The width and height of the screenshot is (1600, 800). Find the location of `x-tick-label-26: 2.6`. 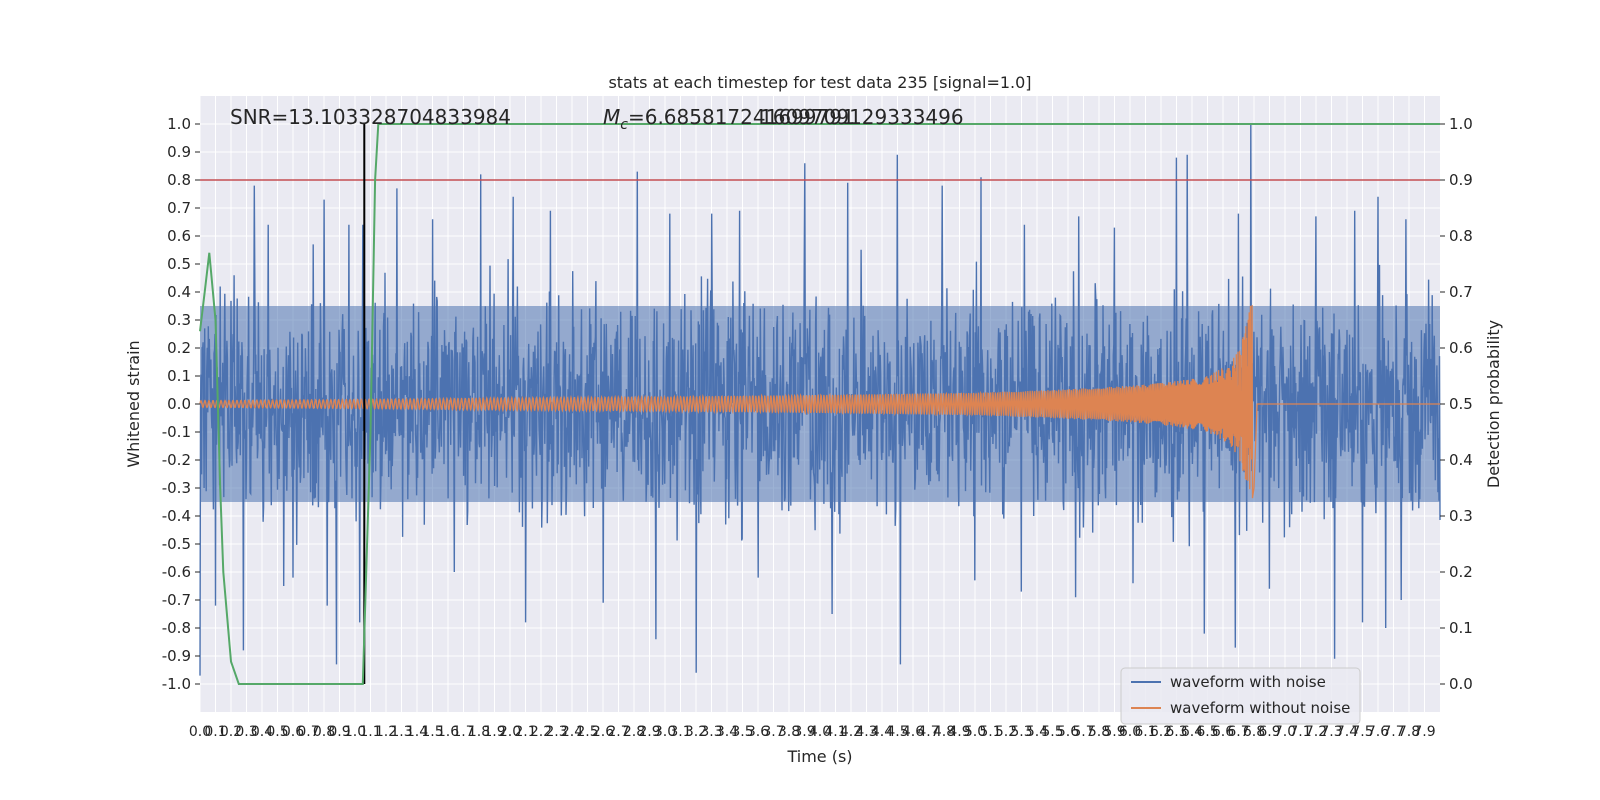

x-tick-label-26: 2.6 is located at coordinates (603, 732).